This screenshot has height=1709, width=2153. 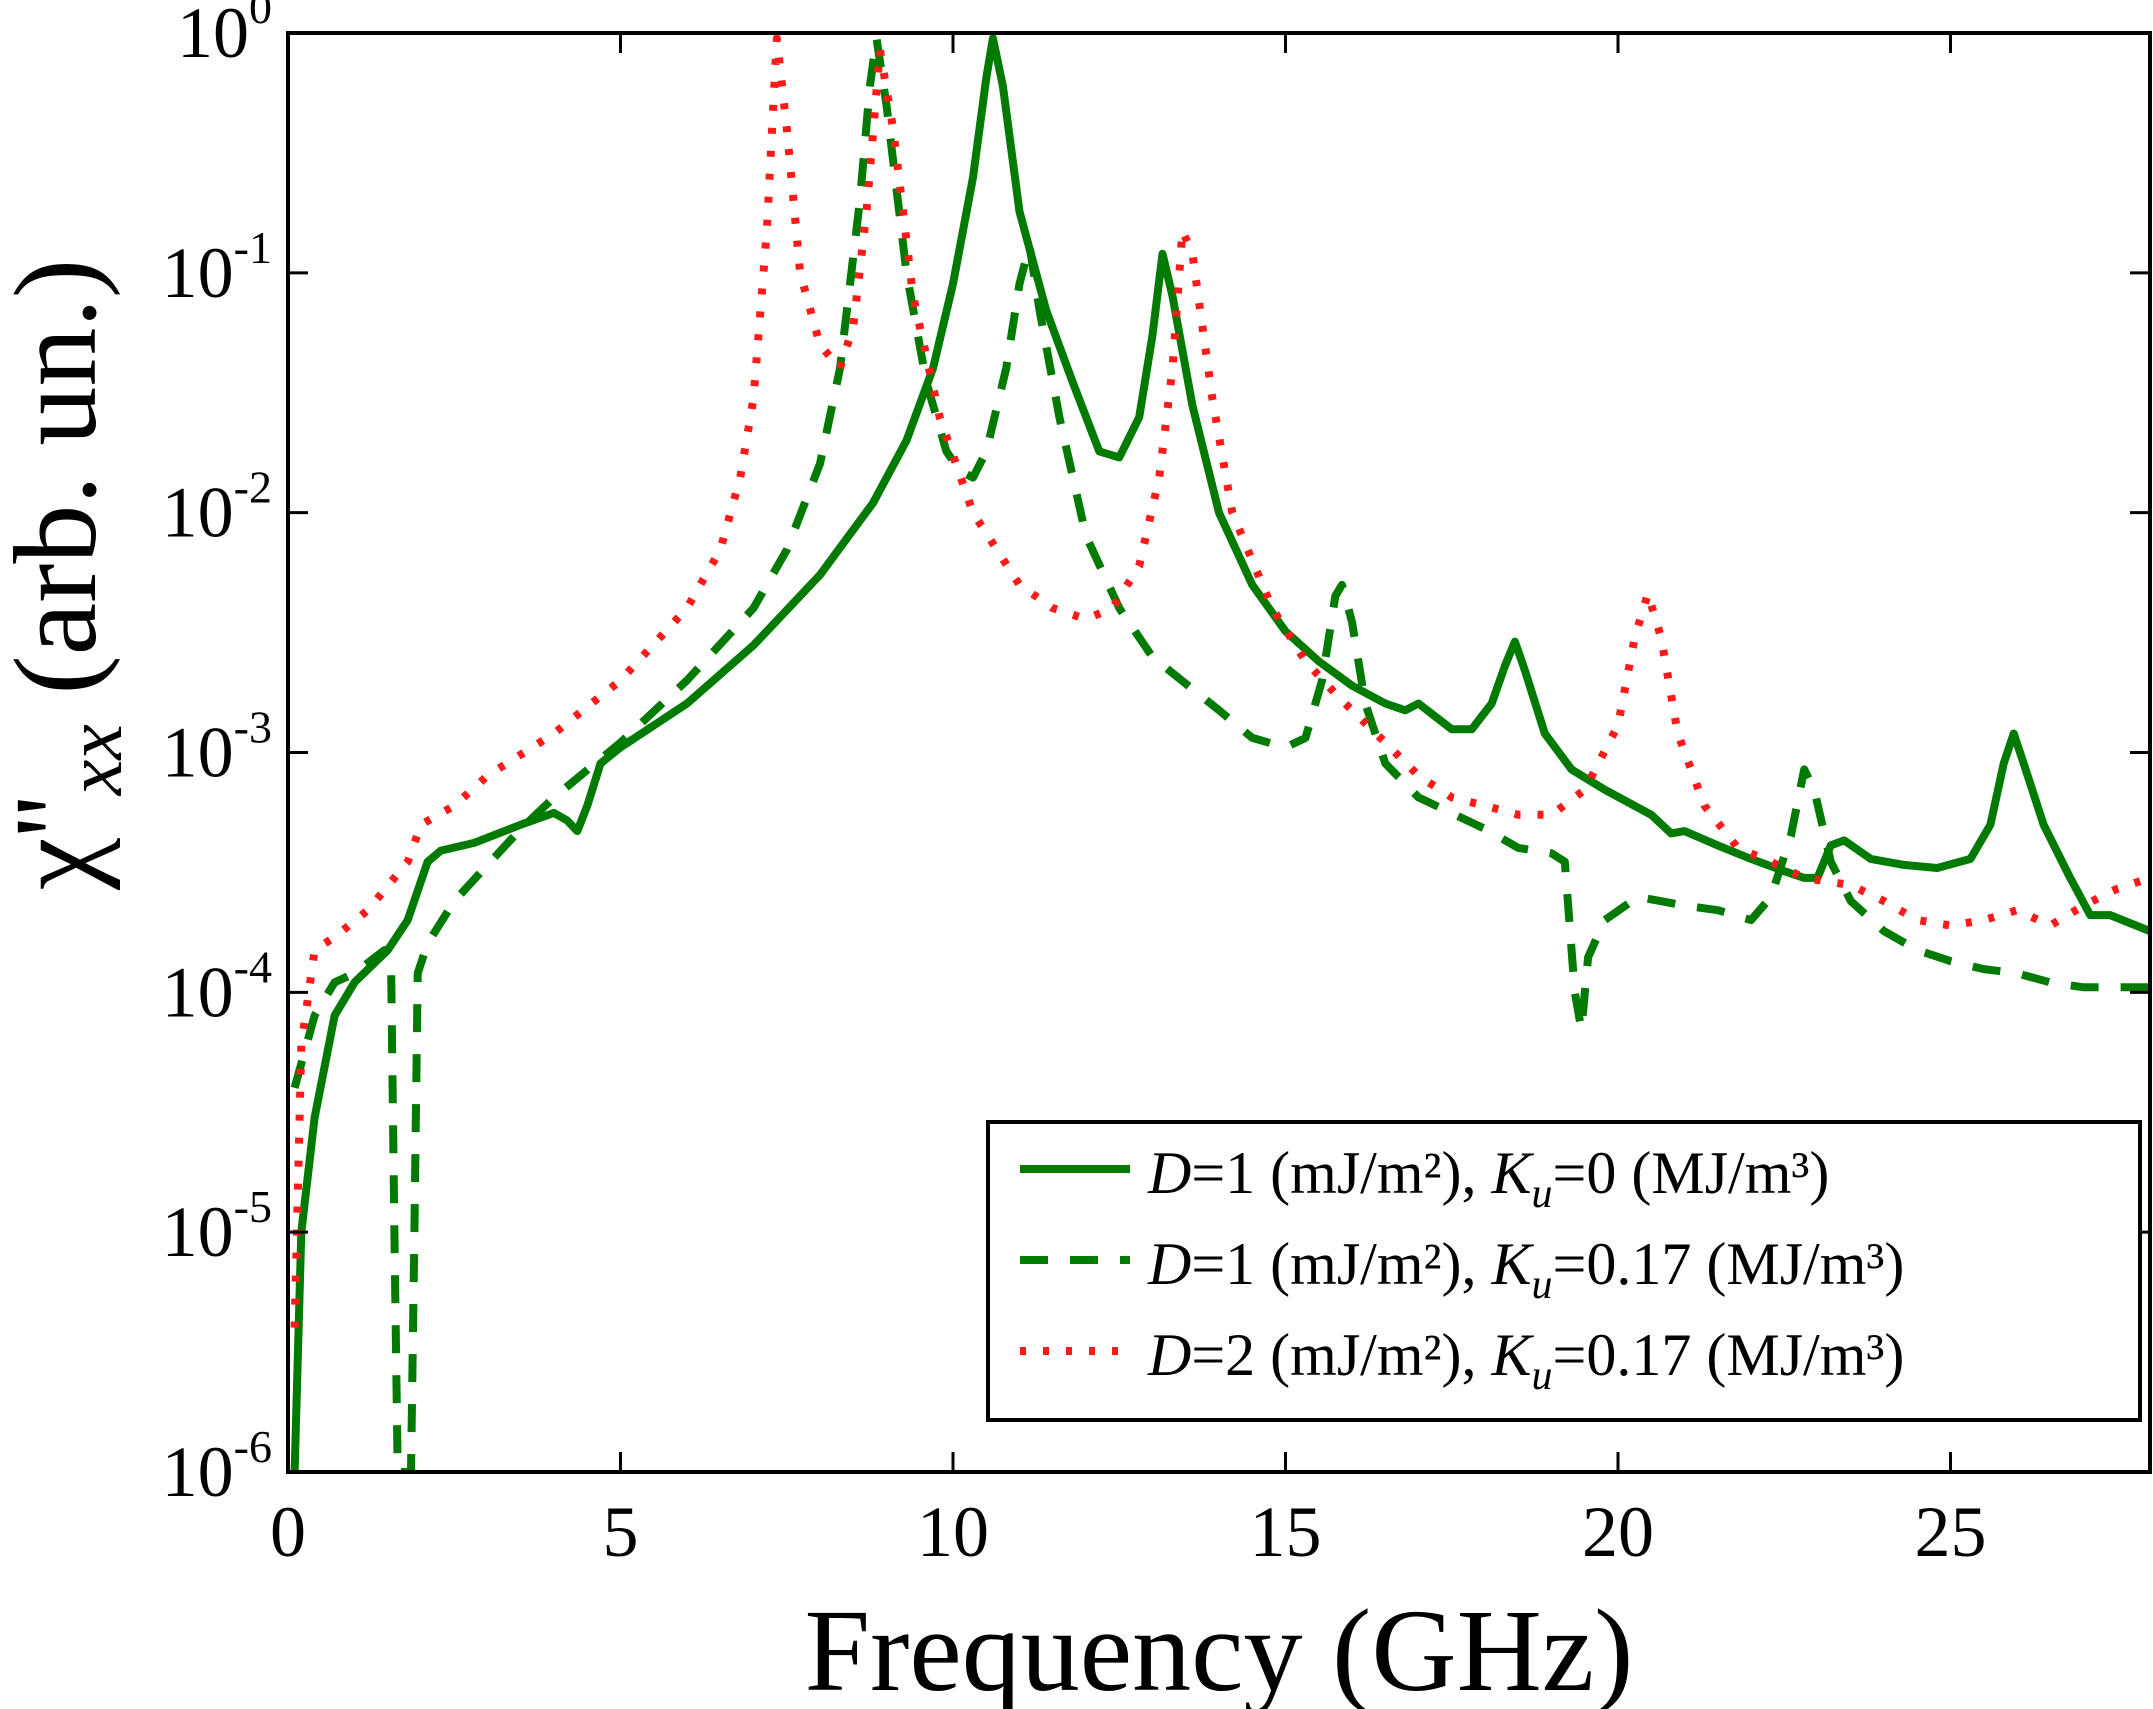 I want to click on legend-label-2: D=1 (mJ/m²), Ku=0.17 (MJ/m³), so click(x=1525, y=1269).